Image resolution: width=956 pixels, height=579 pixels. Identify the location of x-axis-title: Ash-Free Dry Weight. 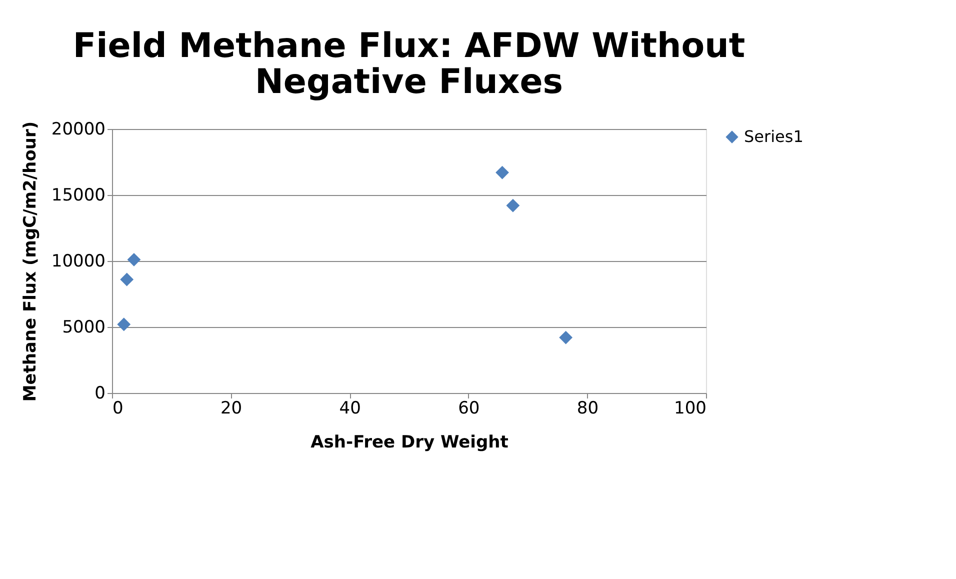
(409, 442).